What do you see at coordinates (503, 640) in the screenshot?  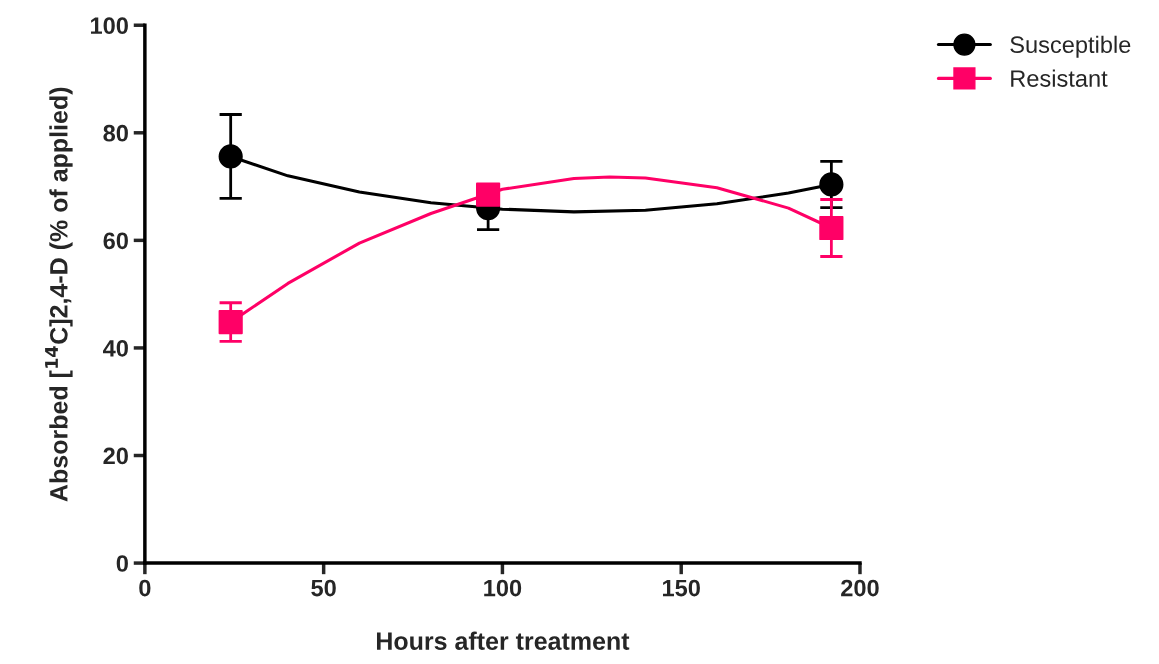 I see `x-axis-title: Hours after treatment` at bounding box center [503, 640].